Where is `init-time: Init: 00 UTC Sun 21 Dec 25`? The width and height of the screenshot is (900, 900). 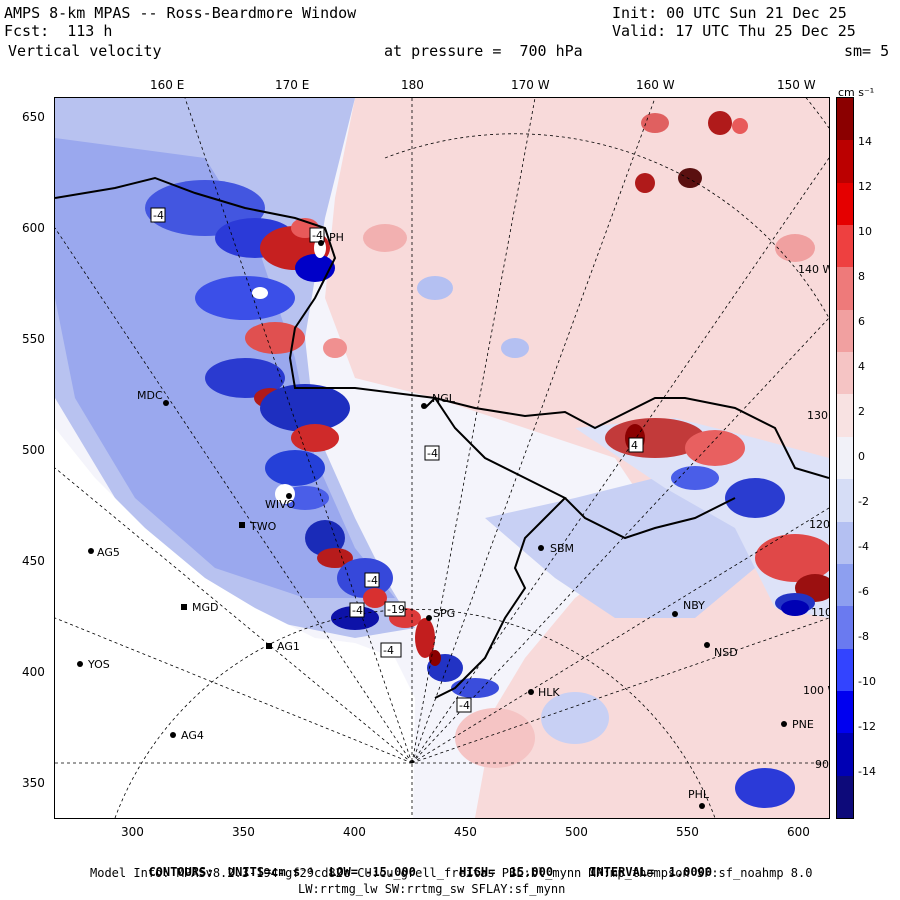
init-time: Init: 00 UTC Sun 21 Dec 25 is located at coordinates (729, 13).